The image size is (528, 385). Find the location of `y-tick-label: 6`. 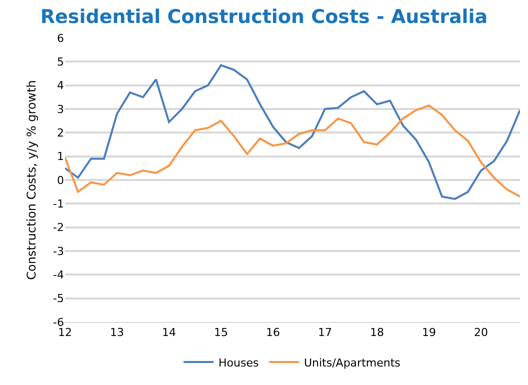

y-tick-label: 6 is located at coordinates (60, 38).